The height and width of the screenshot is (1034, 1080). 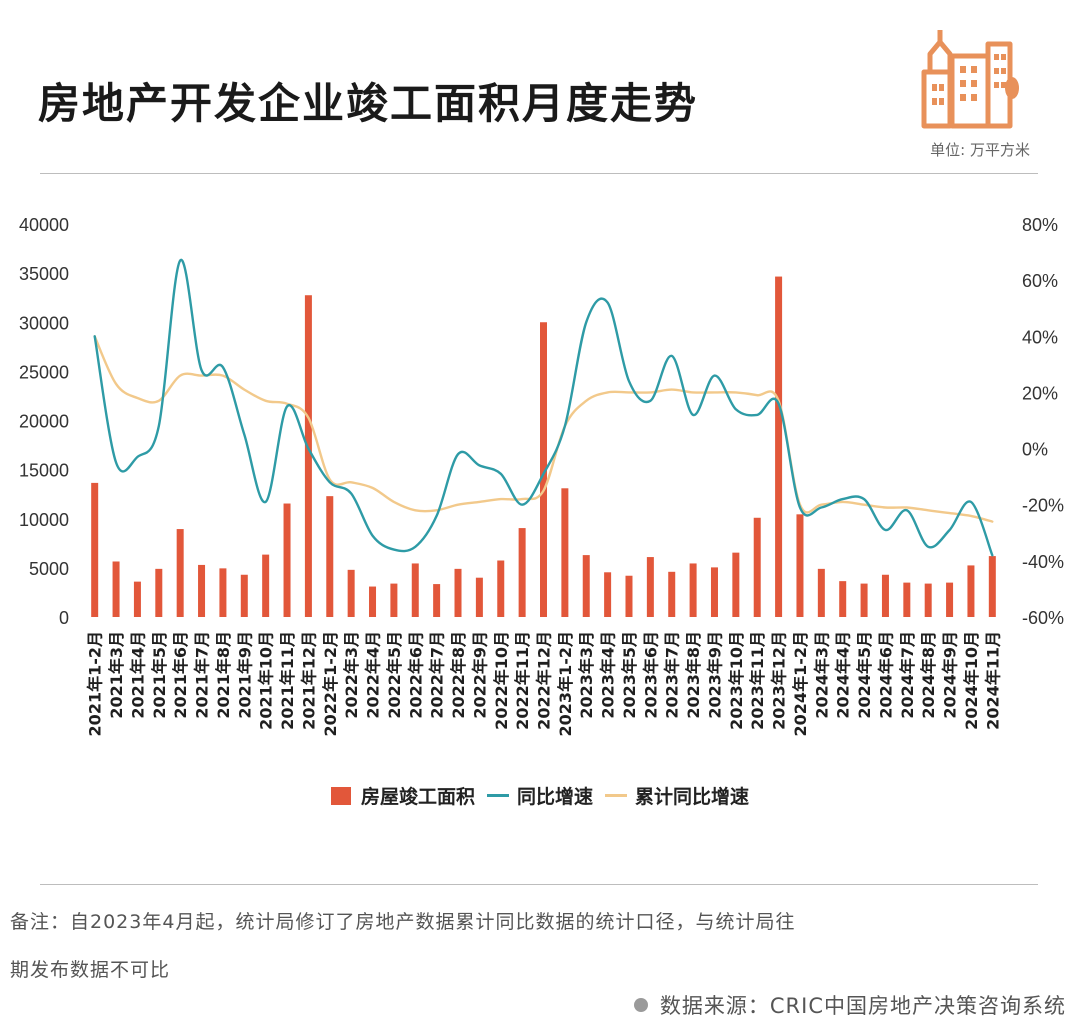 What do you see at coordinates (554, 797) in the screenshot?
I see `legend-label-yoy: 同比增速` at bounding box center [554, 797].